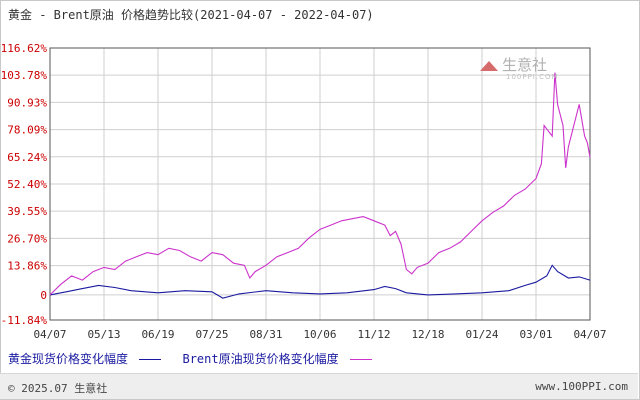 The width and height of the screenshot is (640, 400). Describe the element at coordinates (535, 334) in the screenshot. I see `x-tick-label: 03/01` at that location.